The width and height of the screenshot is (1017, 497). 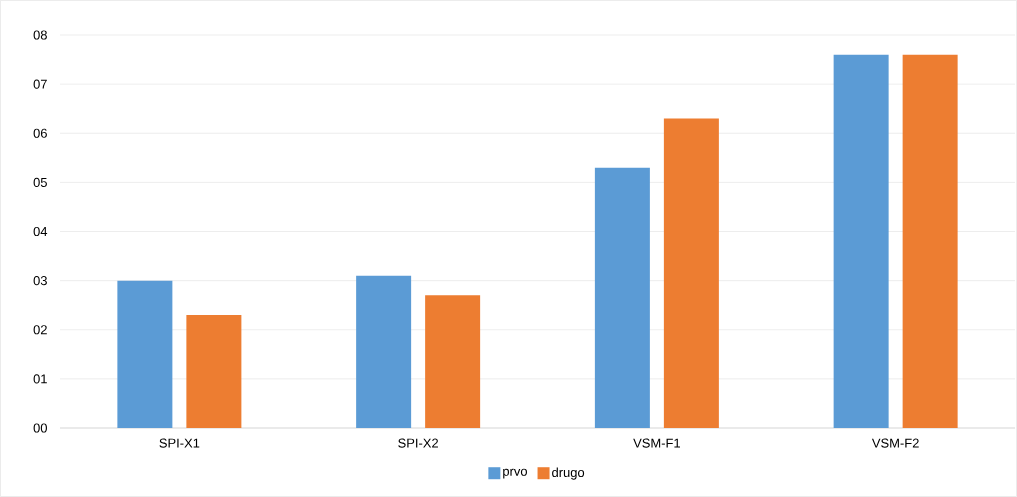 I want to click on legend-label: drugo, so click(x=568, y=473).